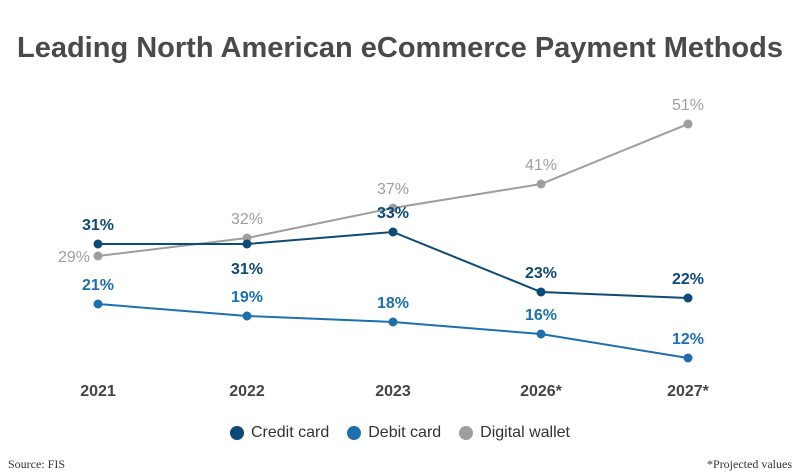 The height and width of the screenshot is (475, 800). Describe the element at coordinates (74, 257) in the screenshot. I see `data-label: 29%` at that location.